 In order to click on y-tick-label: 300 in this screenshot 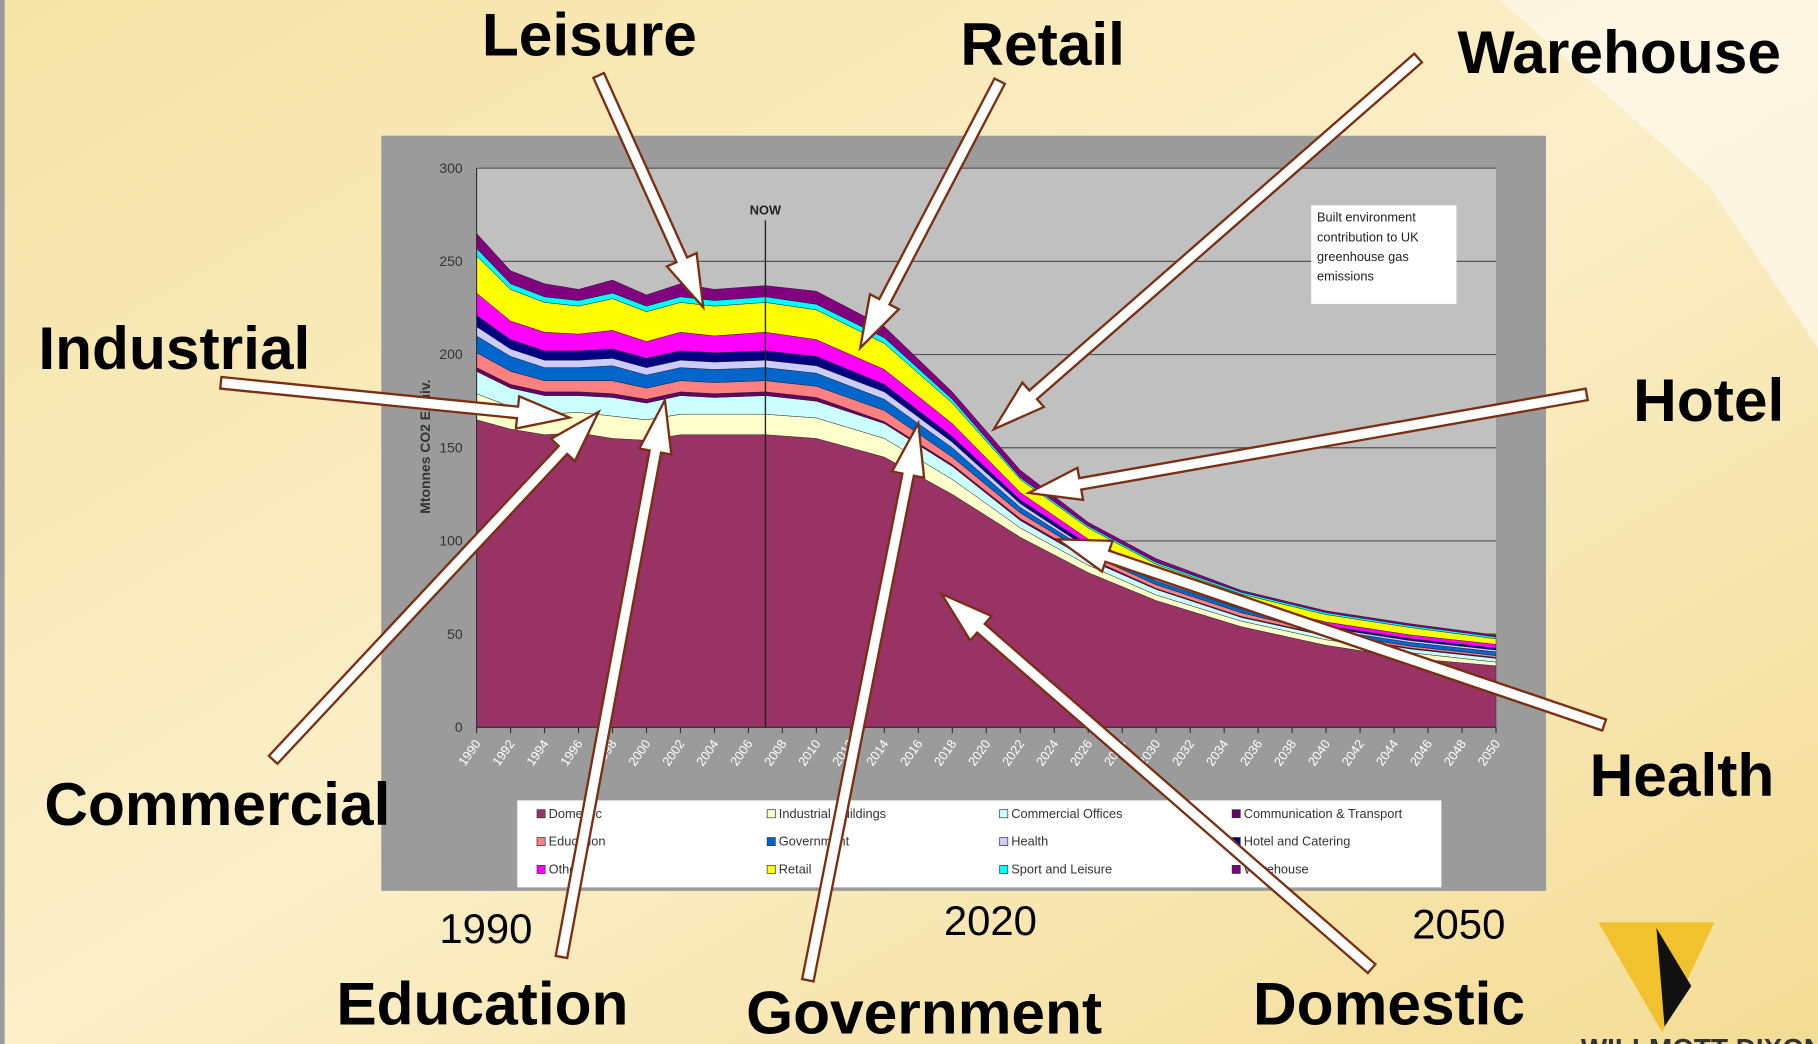, I will do `click(451, 168)`.